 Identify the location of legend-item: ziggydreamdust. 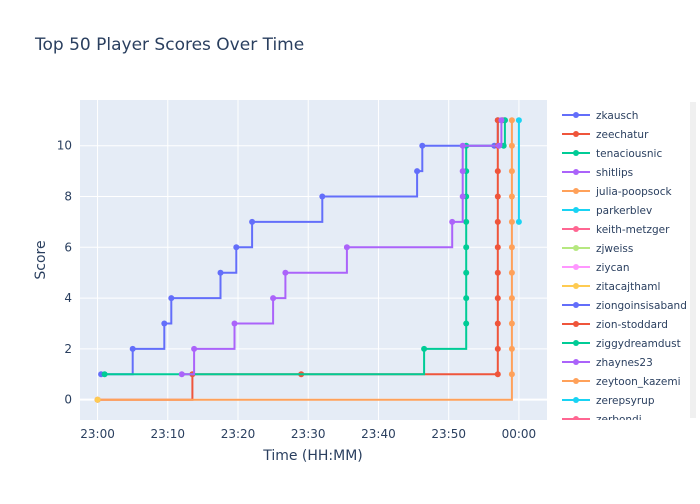
(621, 344).